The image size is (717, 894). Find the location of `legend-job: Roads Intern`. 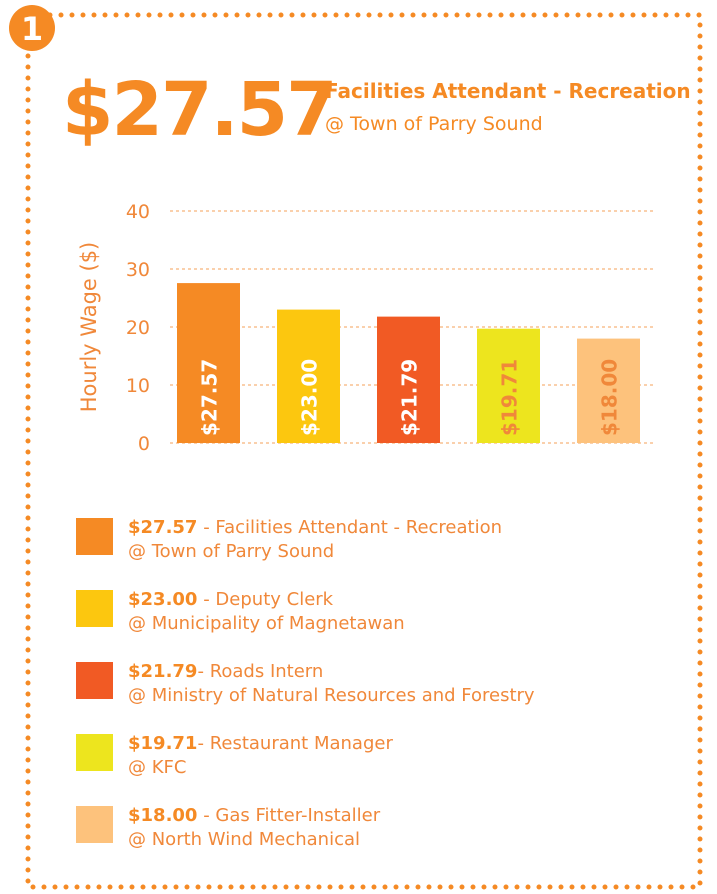

legend-job: Roads Intern is located at coordinates (267, 671).